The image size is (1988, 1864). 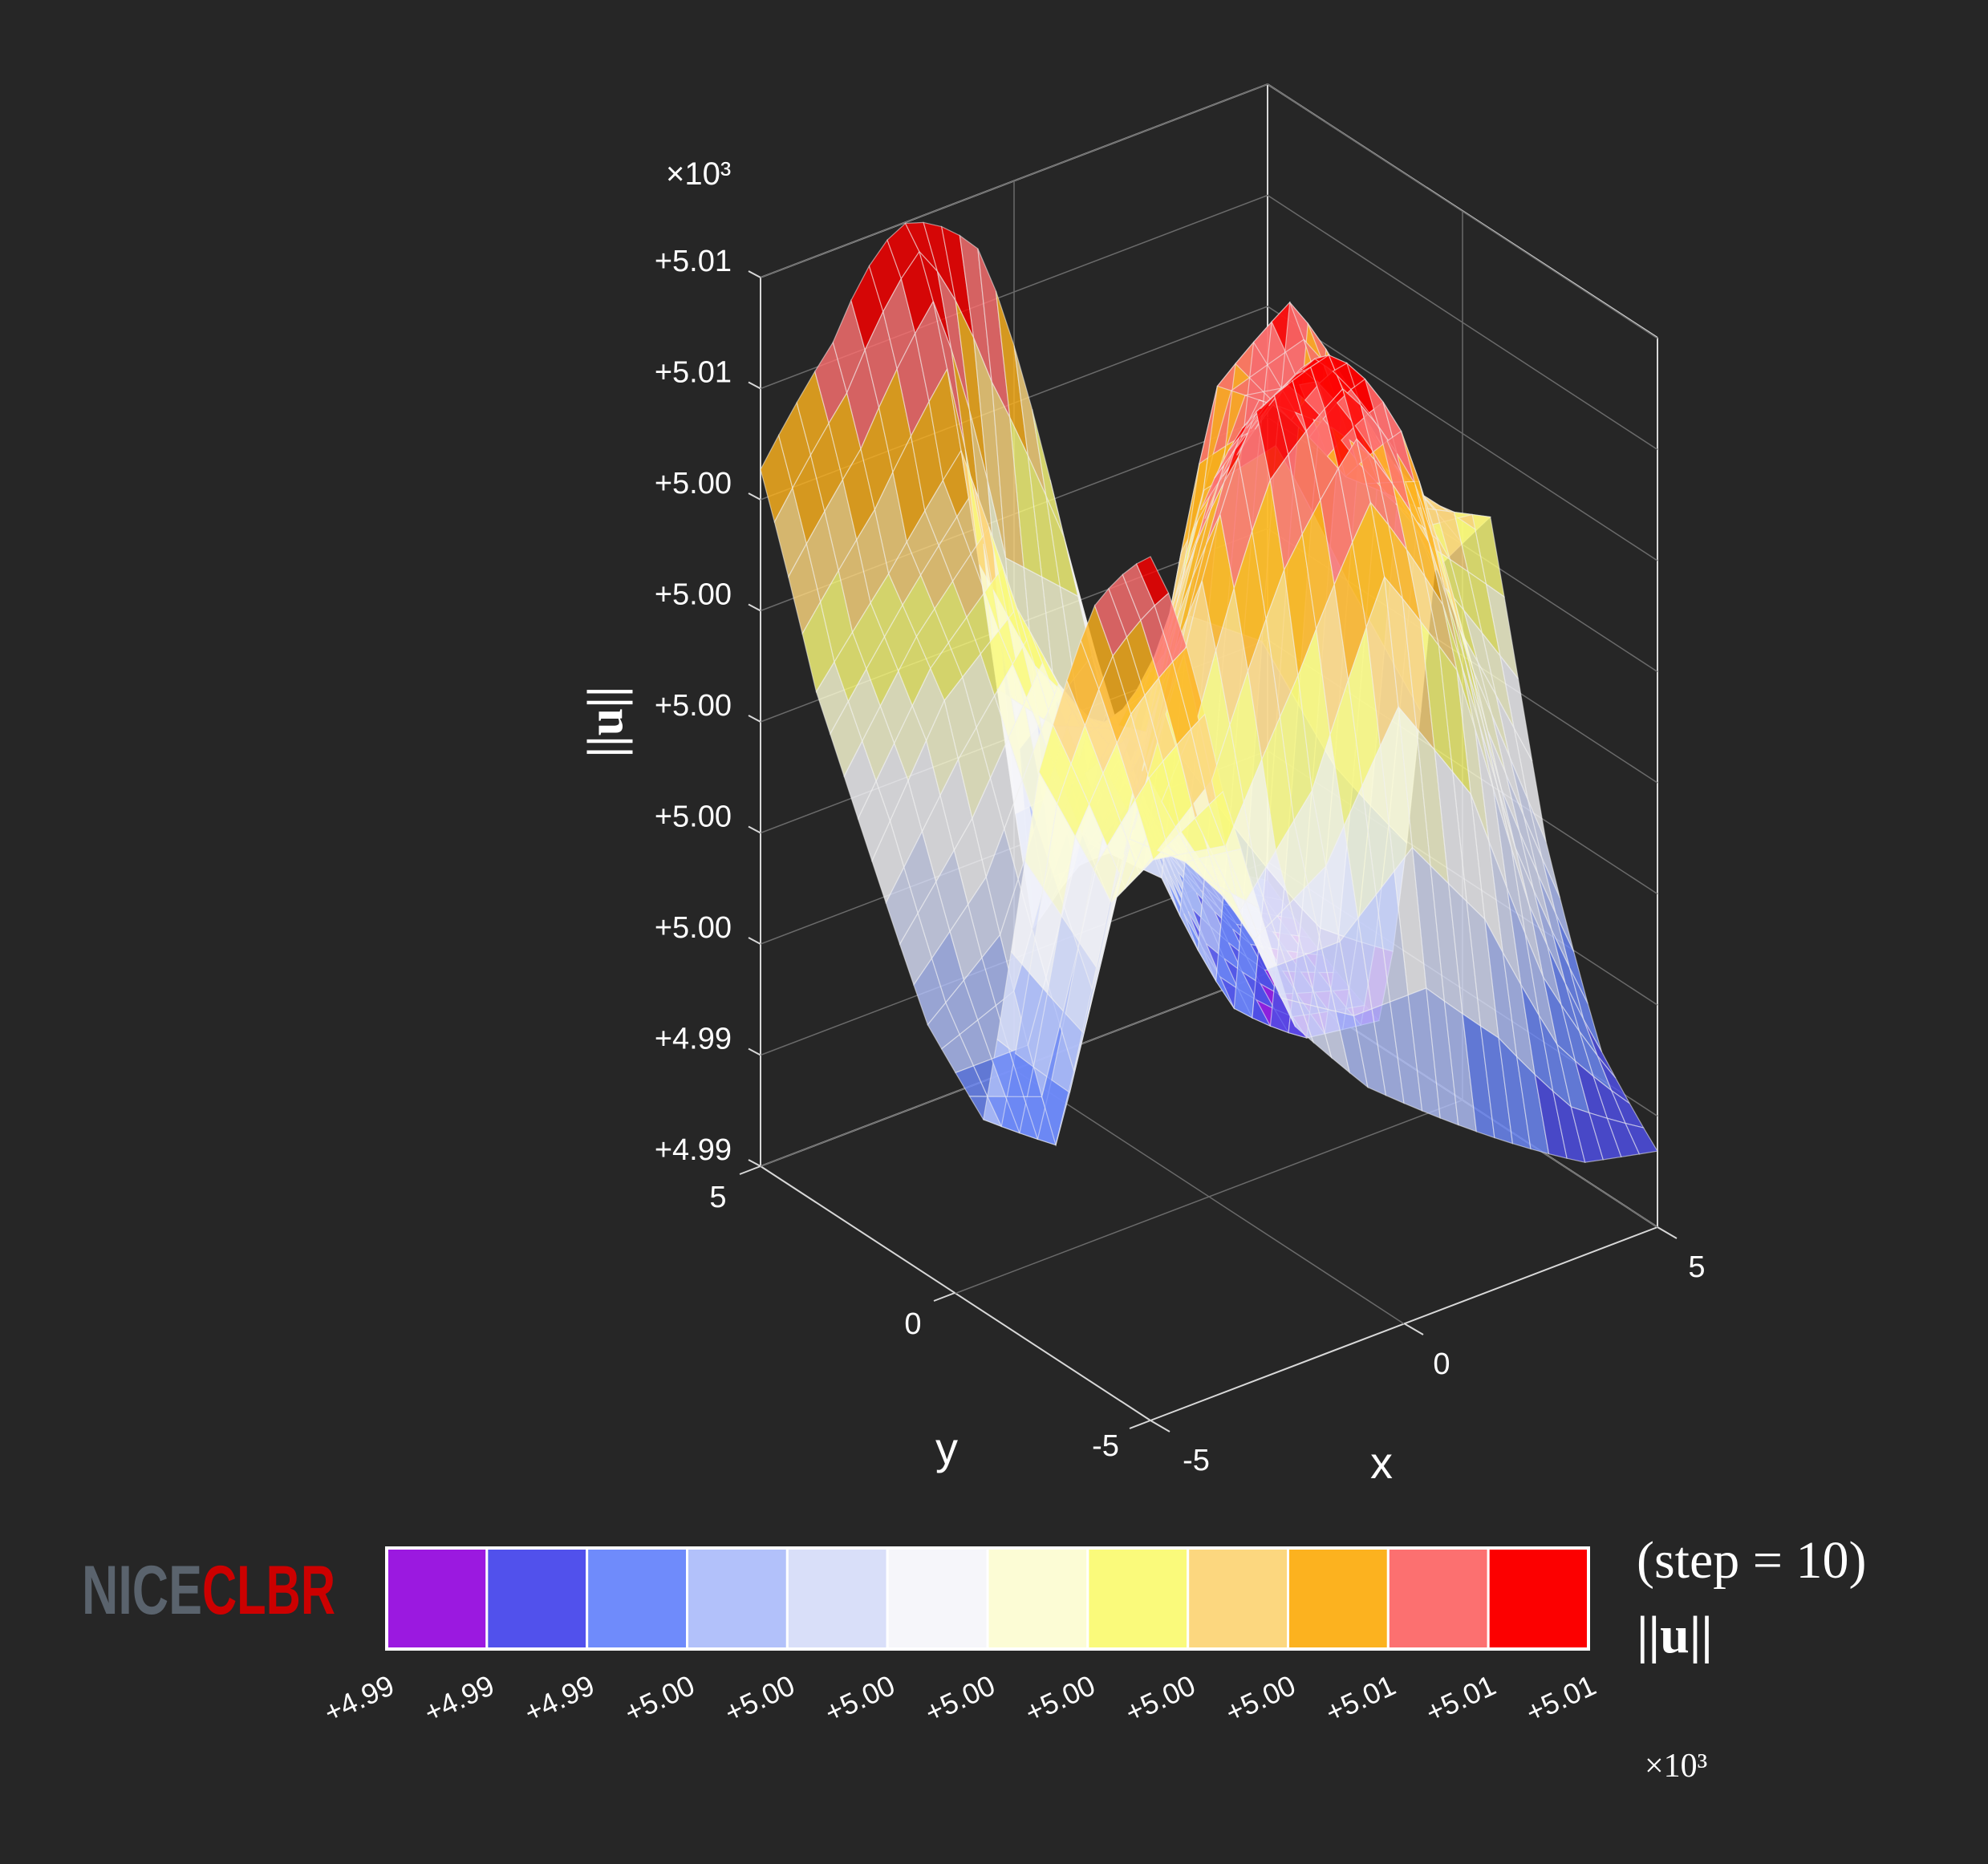 What do you see at coordinates (142, 1590) in the screenshot?
I see `logo-nice: NICE` at bounding box center [142, 1590].